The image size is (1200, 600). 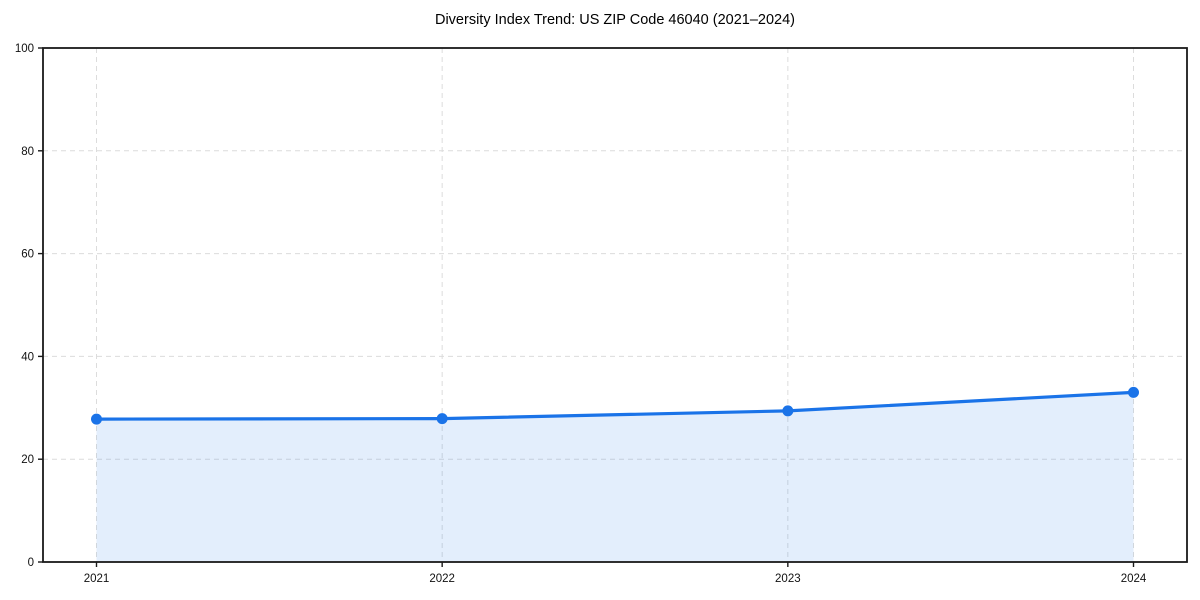 I want to click on y-tick-label: 60, so click(x=27, y=255).